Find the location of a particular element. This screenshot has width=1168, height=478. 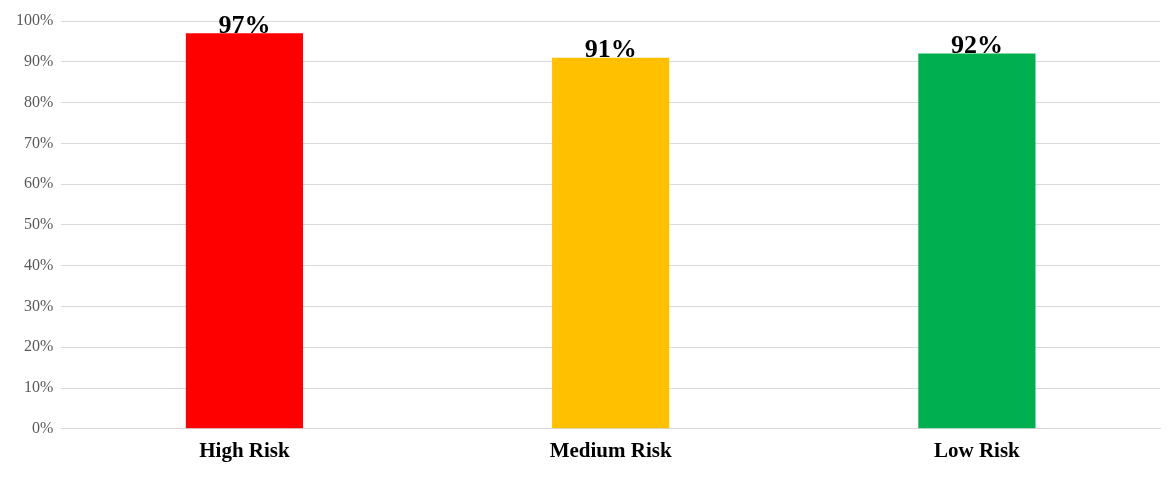

y-tick-label: 90% is located at coordinates (39, 60).